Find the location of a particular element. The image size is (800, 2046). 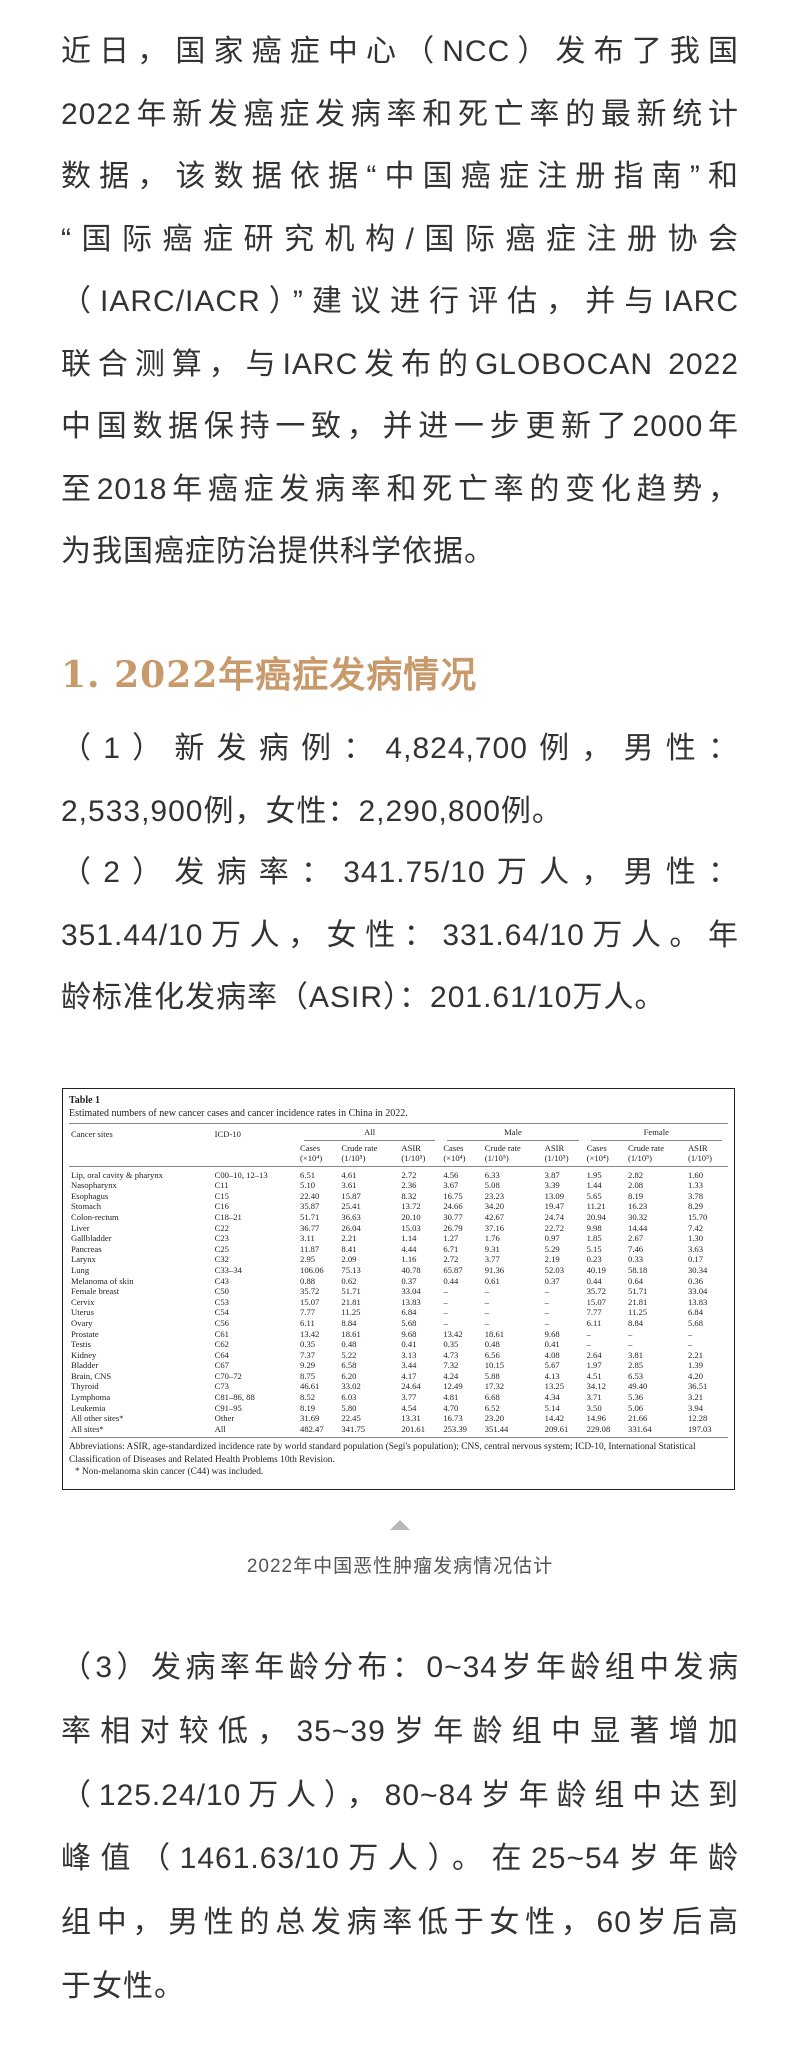

subheader-asir: ASIR (1/10⁵) is located at coordinates (563, 1153).